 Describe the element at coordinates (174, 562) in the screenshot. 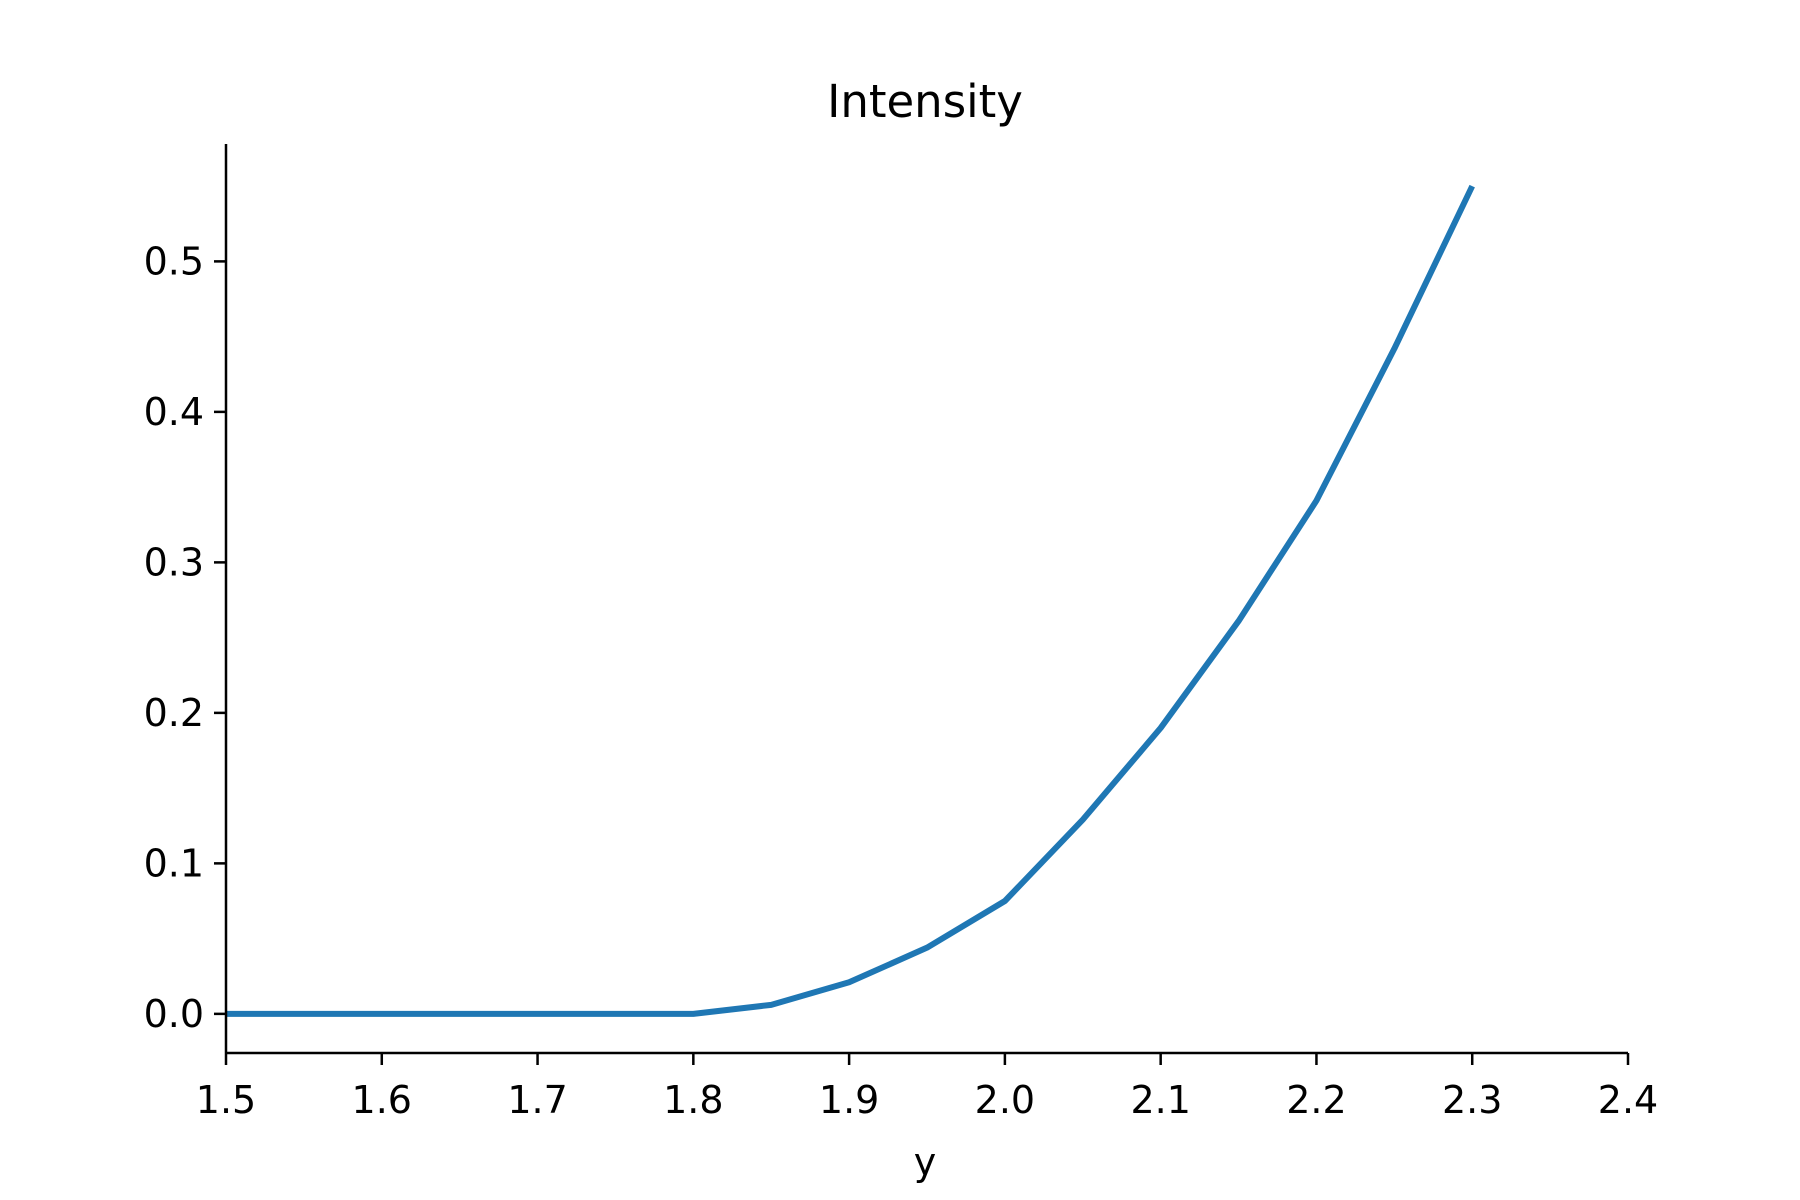

I see `y-tick-label: 0.3` at that location.